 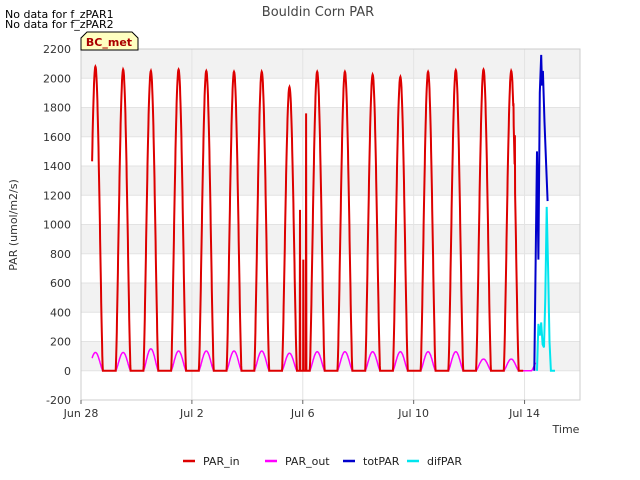 I want to click on site-badge: BC_met, so click(x=109, y=41).